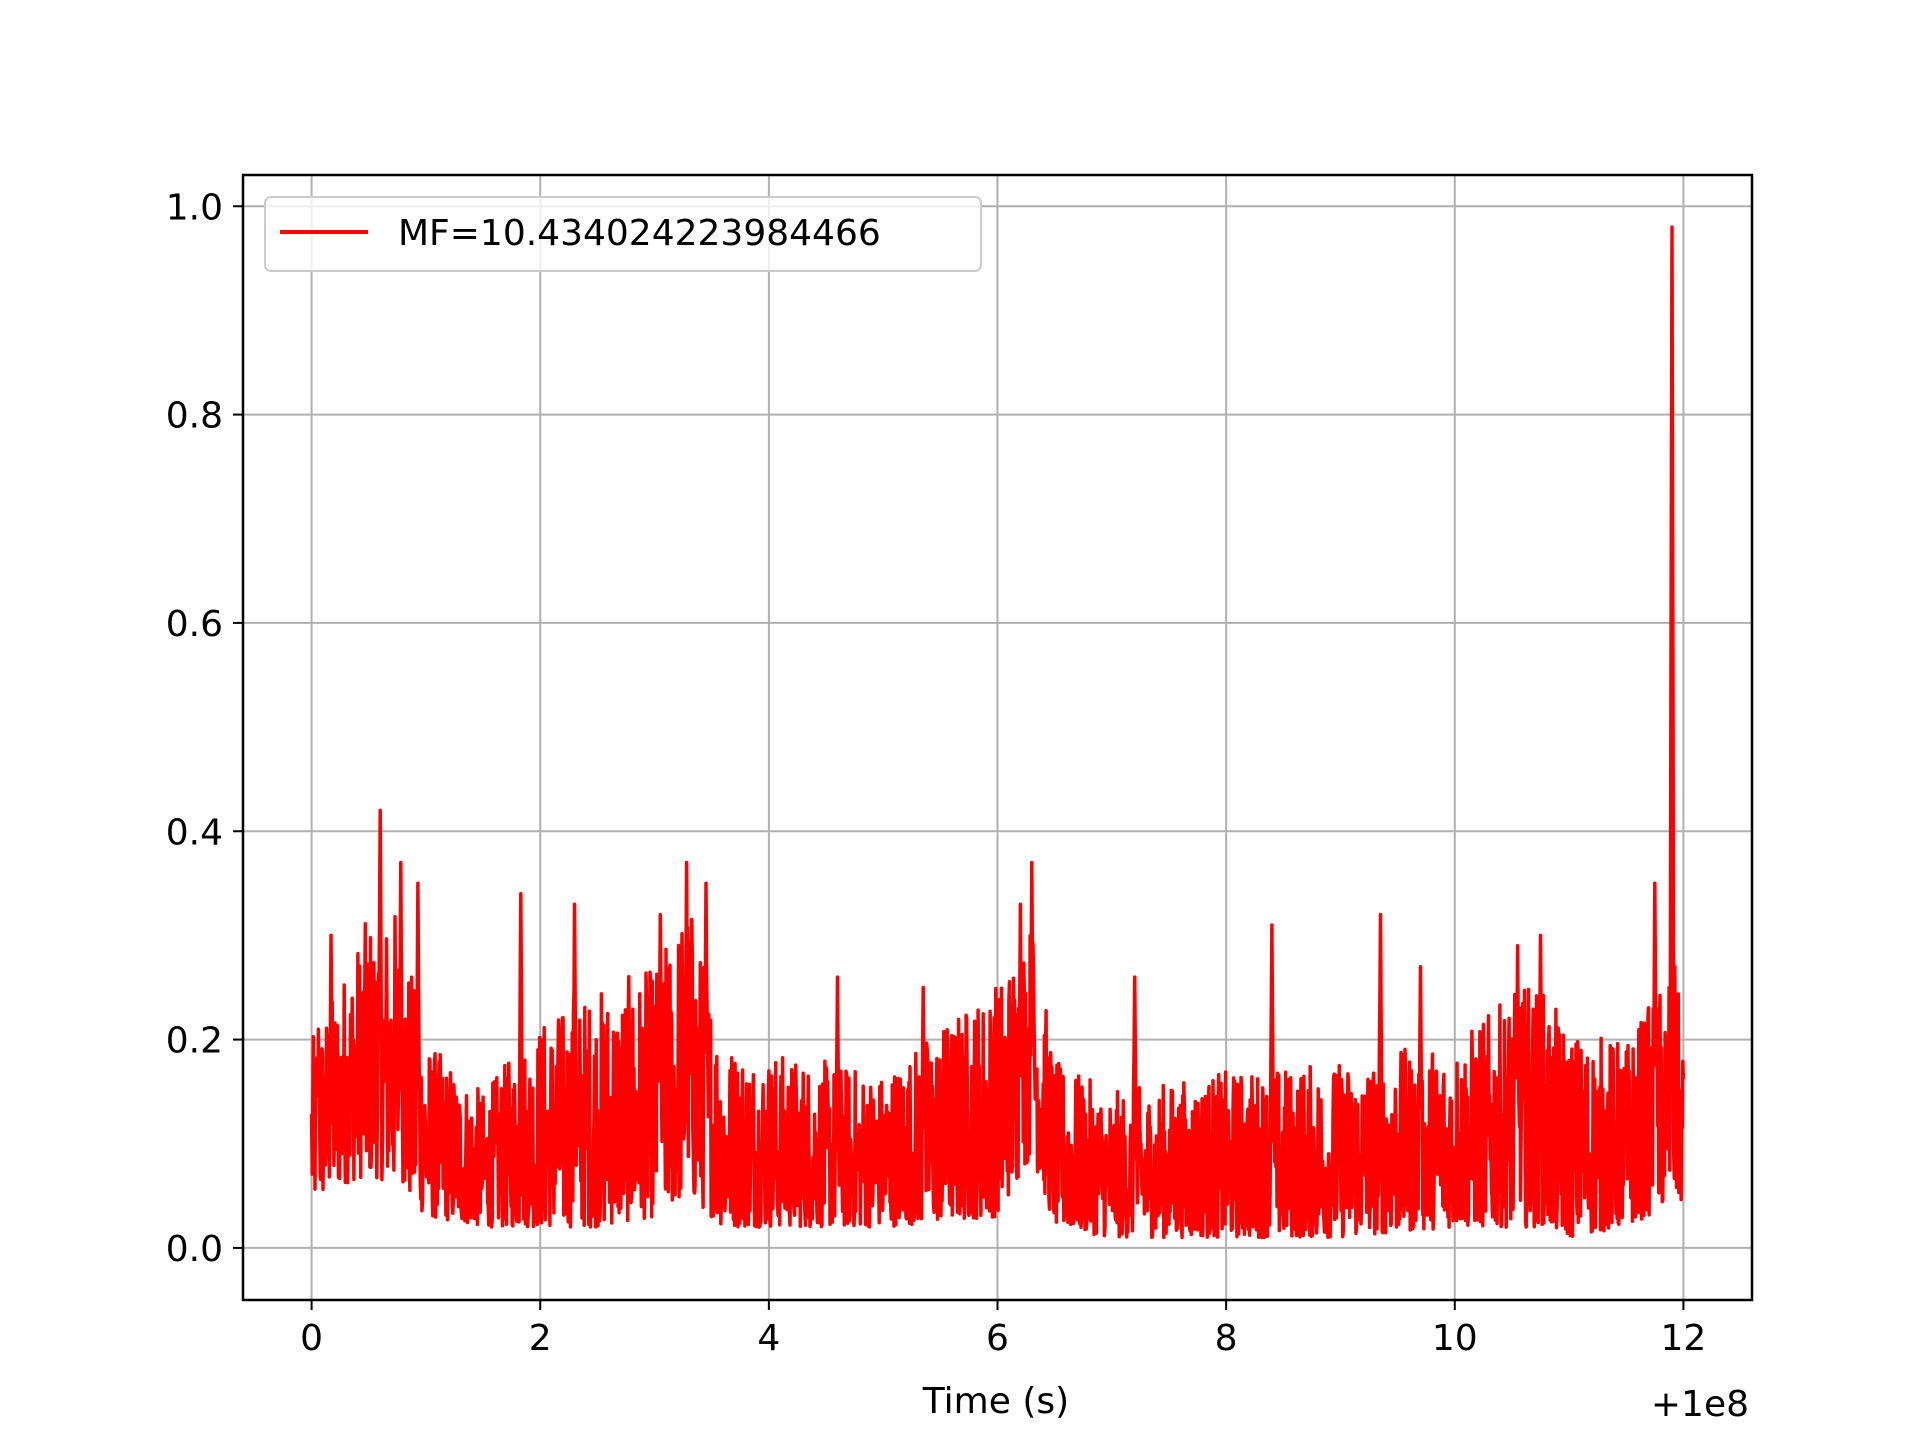 The width and height of the screenshot is (1920, 1440). I want to click on x-tick-label: 12, so click(1684, 1338).